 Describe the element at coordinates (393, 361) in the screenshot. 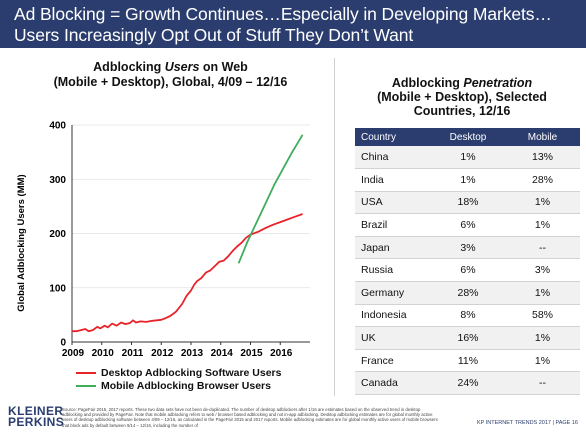

I see `cell-country: France` at that location.